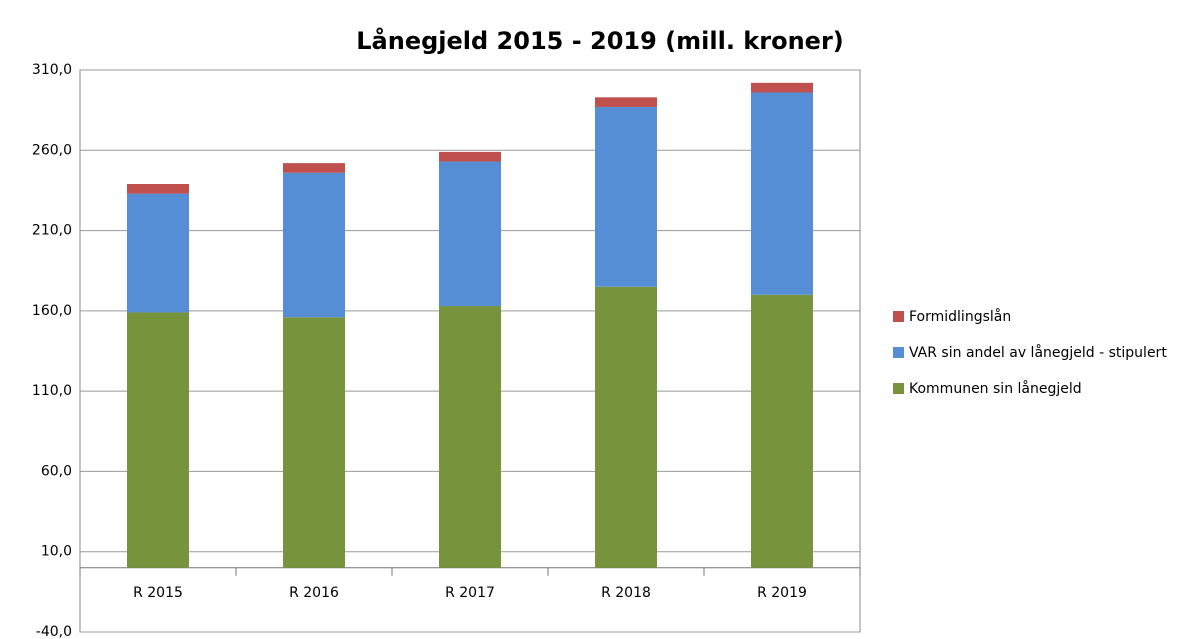 The width and height of the screenshot is (1197, 639). Describe the element at coordinates (52, 150) in the screenshot. I see `y-tick-label: 260,0` at that location.